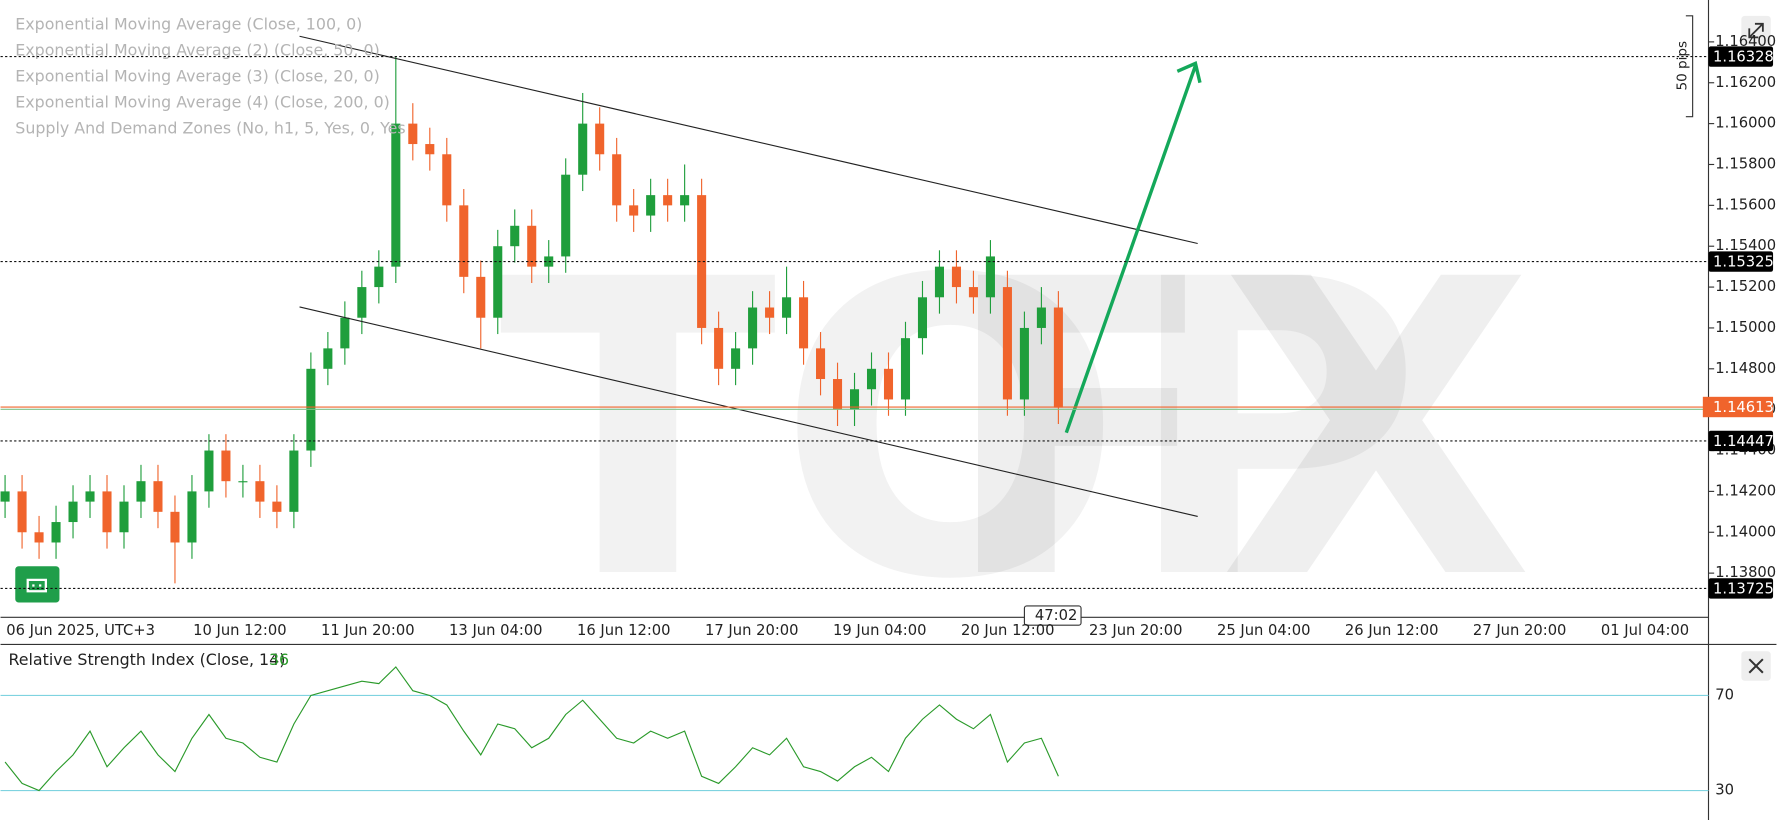 Image resolution: width=1777 pixels, height=820 pixels. I want to click on x-tick-label: 16 Jun 12:00, so click(624, 630).